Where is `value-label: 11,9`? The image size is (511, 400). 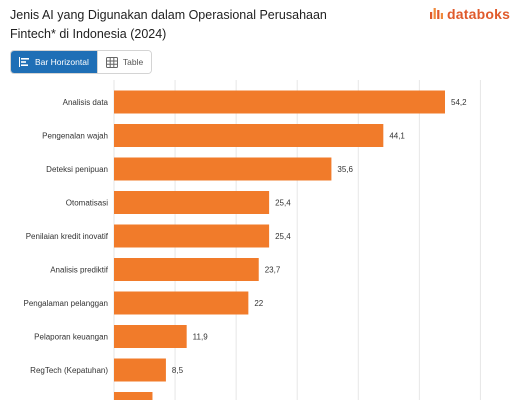 value-label: 11,9 is located at coordinates (201, 337).